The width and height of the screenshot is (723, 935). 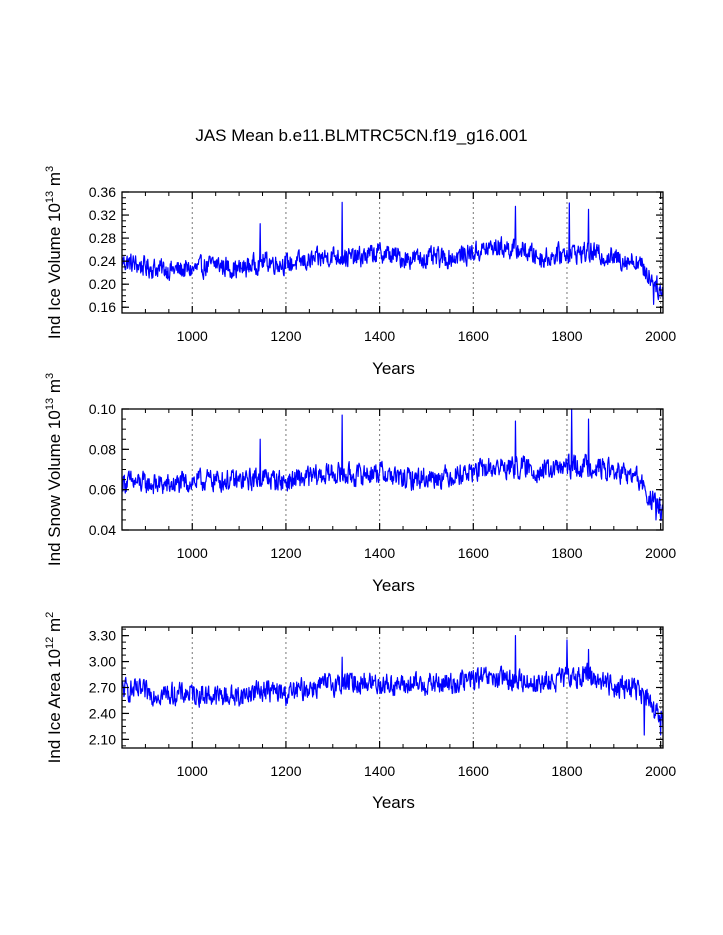 I want to click on y-axis-label: Ind Snow Volume 1013 m3, so click(x=54, y=469).